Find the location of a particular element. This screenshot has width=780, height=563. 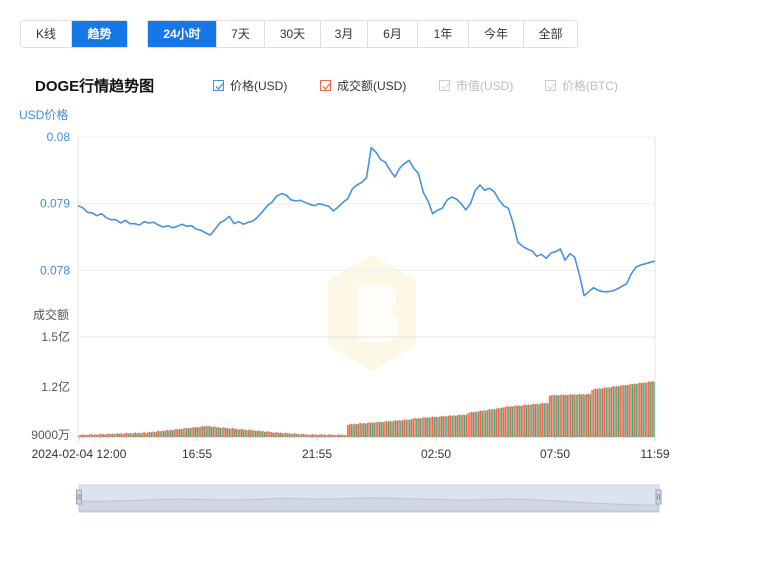

period-30d: 30天 is located at coordinates (293, 34).